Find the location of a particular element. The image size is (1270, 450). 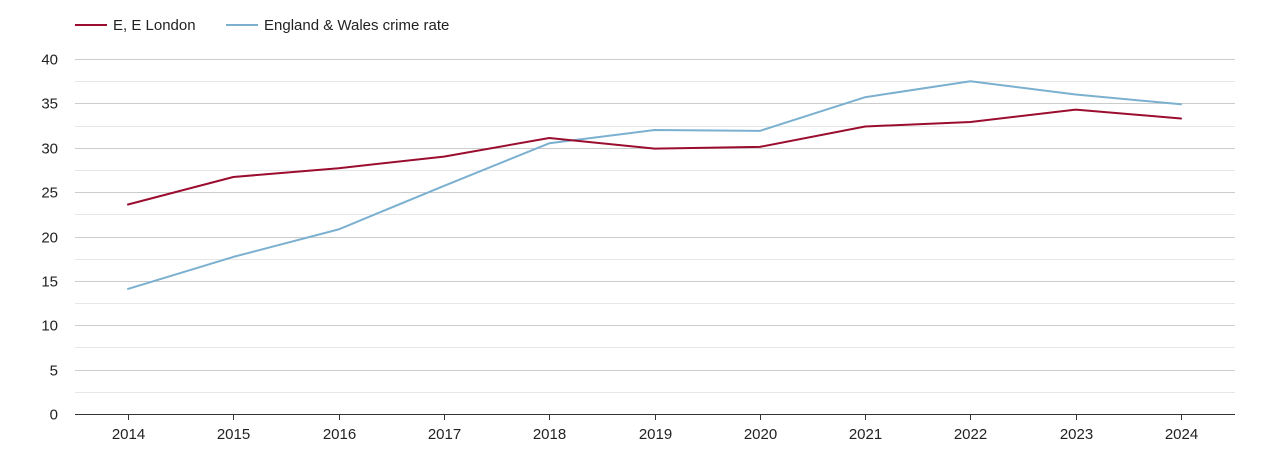

y-tick-label: 20 is located at coordinates (49, 238).